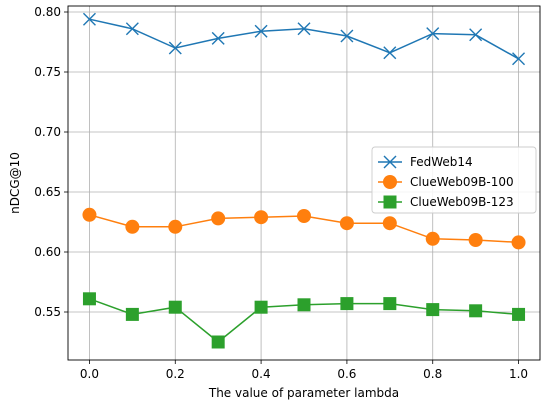 The width and height of the screenshot is (542, 400). What do you see at coordinates (303, 393) in the screenshot?
I see `x-axis-title: The value of parameter lambda` at bounding box center [303, 393].